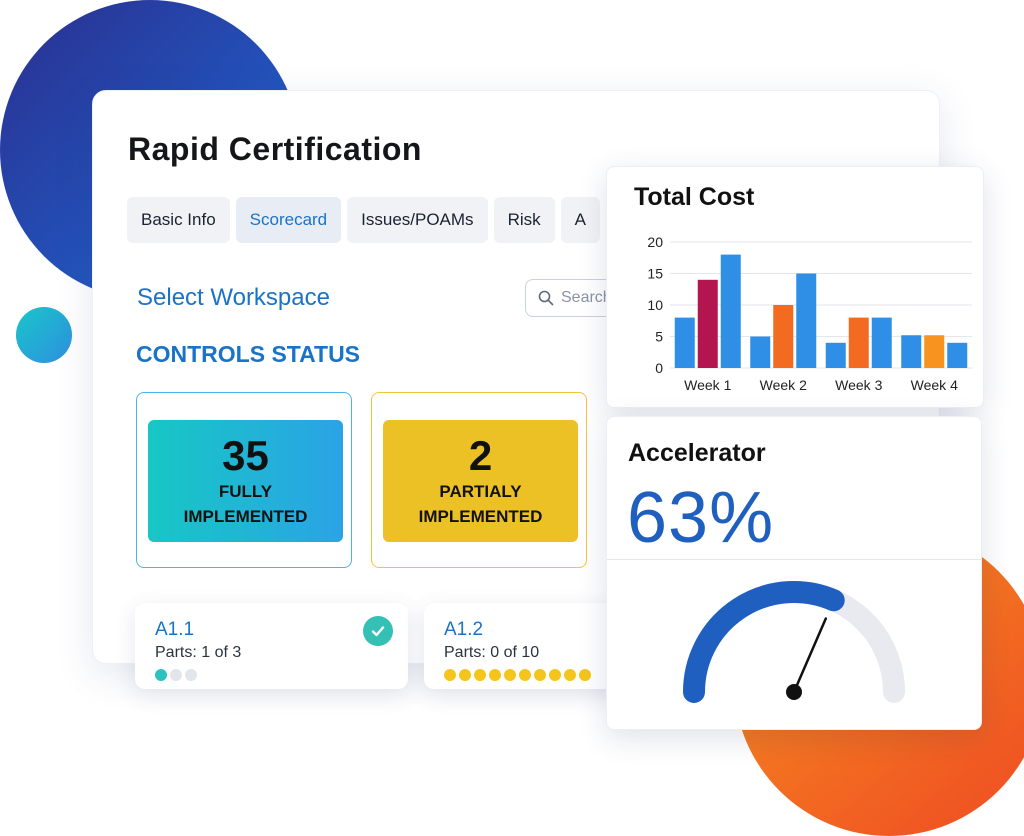 The width and height of the screenshot is (1024, 836). What do you see at coordinates (288, 220) in the screenshot?
I see `tab-scorecard: Scorecard` at bounding box center [288, 220].